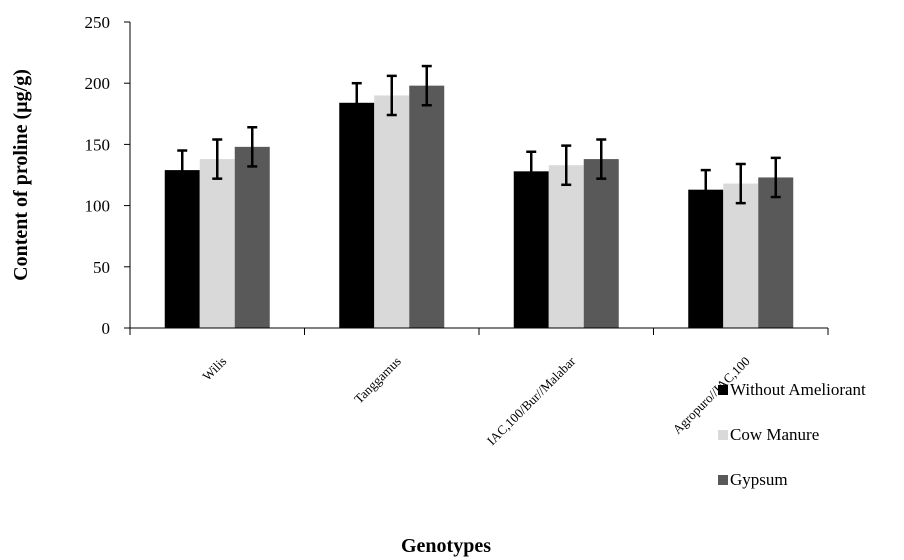  I want to click on x-axis-title: Genotypes, so click(446, 546).